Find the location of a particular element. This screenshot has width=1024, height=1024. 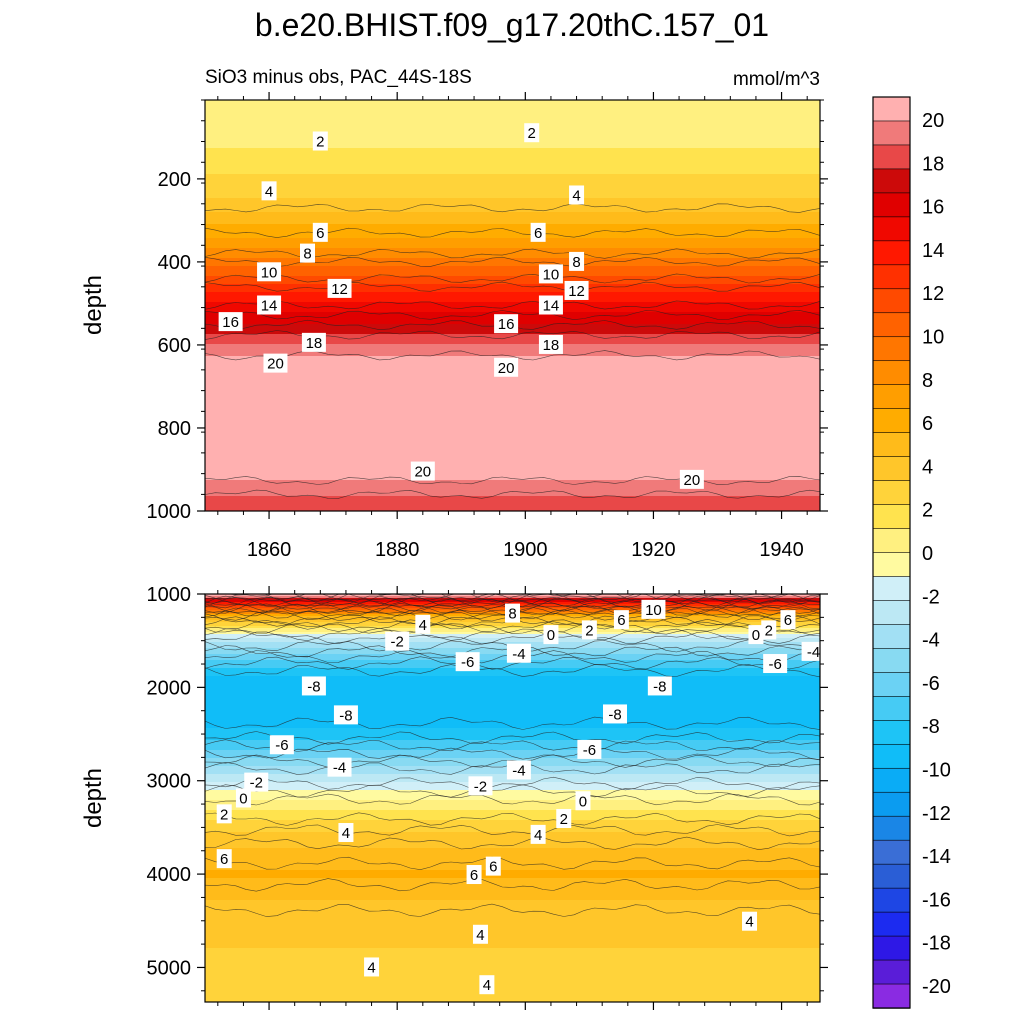

colorbar-label: -12 is located at coordinates (936, 814).